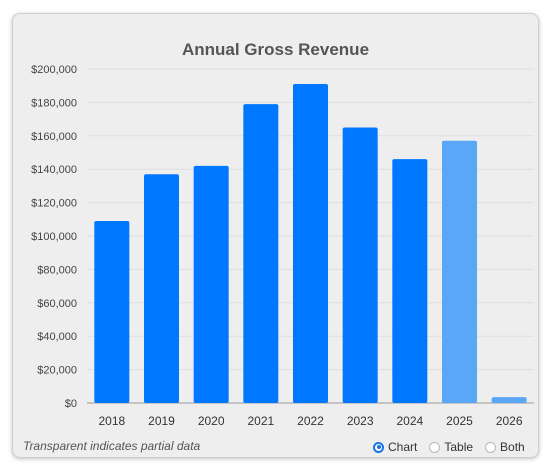 The height and width of the screenshot is (470, 553). Describe the element at coordinates (54, 204) in the screenshot. I see `y-tick-label: $120,000` at that location.